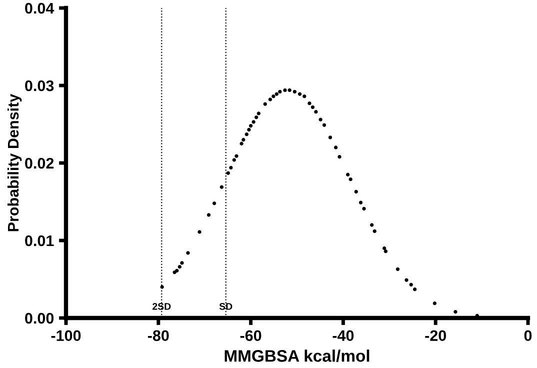 This screenshot has width=537, height=368. I want to click on x-tick-label: -20, so click(435, 336).